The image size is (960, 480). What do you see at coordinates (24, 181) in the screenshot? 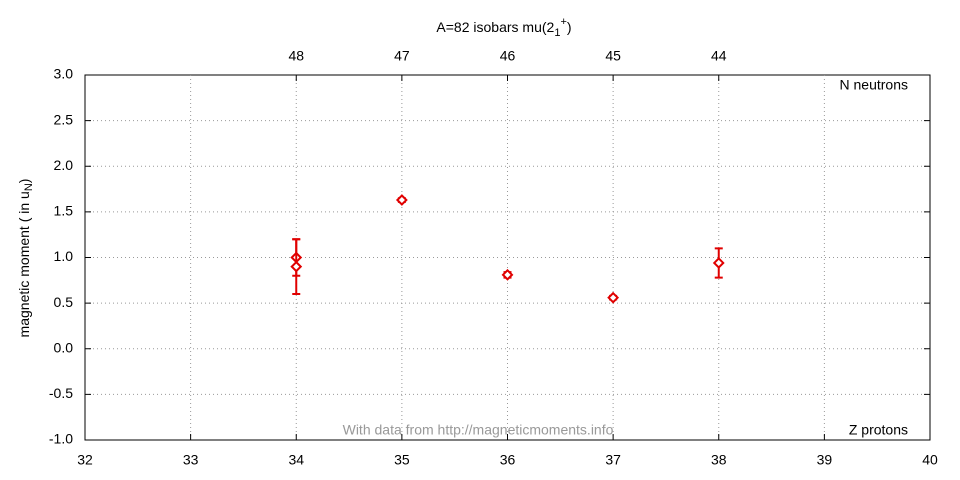
I see `ylabel-end: )` at bounding box center [24, 181].